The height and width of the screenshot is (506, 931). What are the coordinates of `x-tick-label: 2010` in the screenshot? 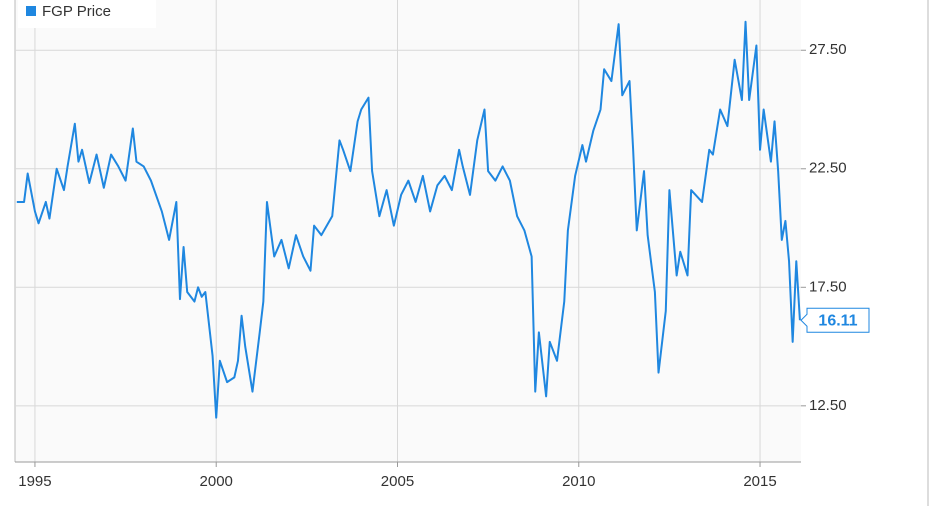 It's located at (578, 481).